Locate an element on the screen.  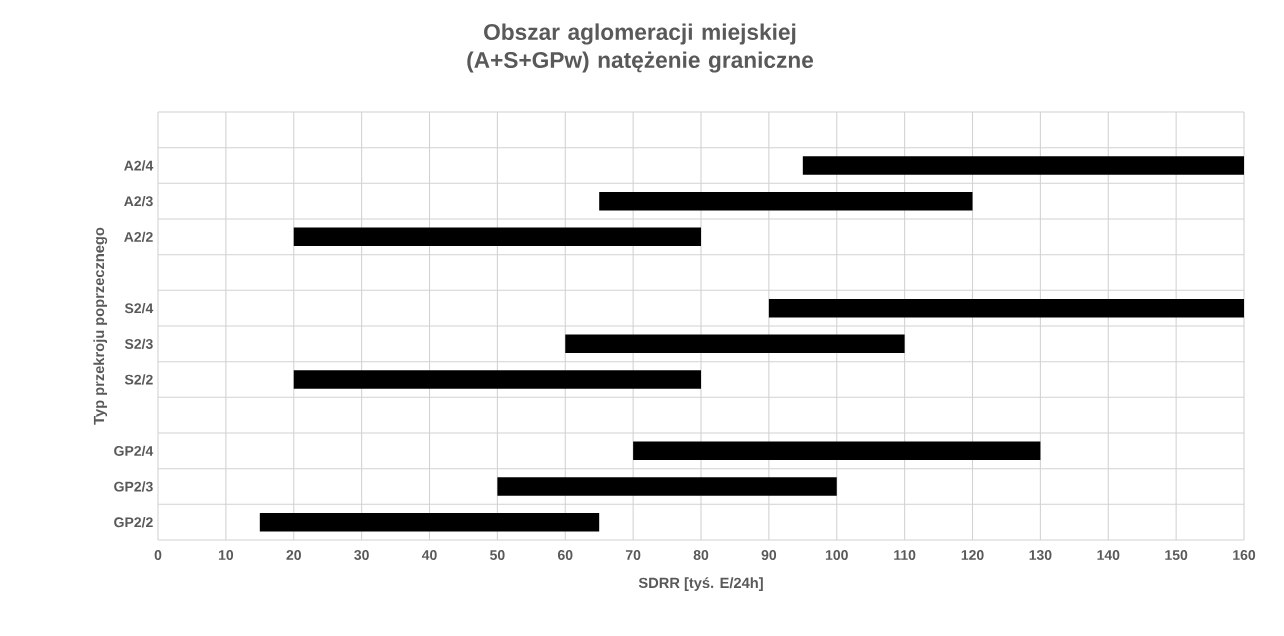
y-tick-label: A2/4 is located at coordinates (139, 165).